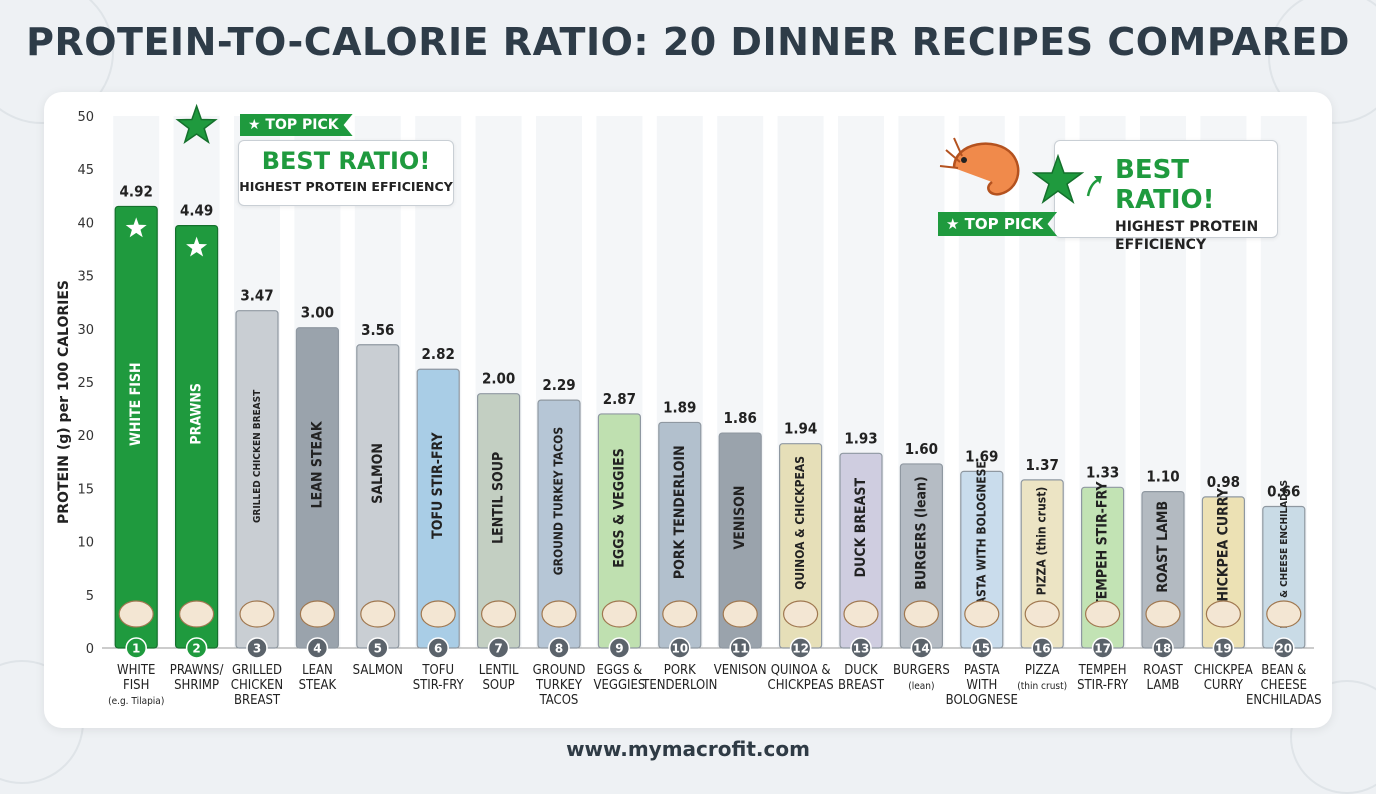  What do you see at coordinates (136, 670) in the screenshot?
I see `category-label: WHITE` at bounding box center [136, 670].